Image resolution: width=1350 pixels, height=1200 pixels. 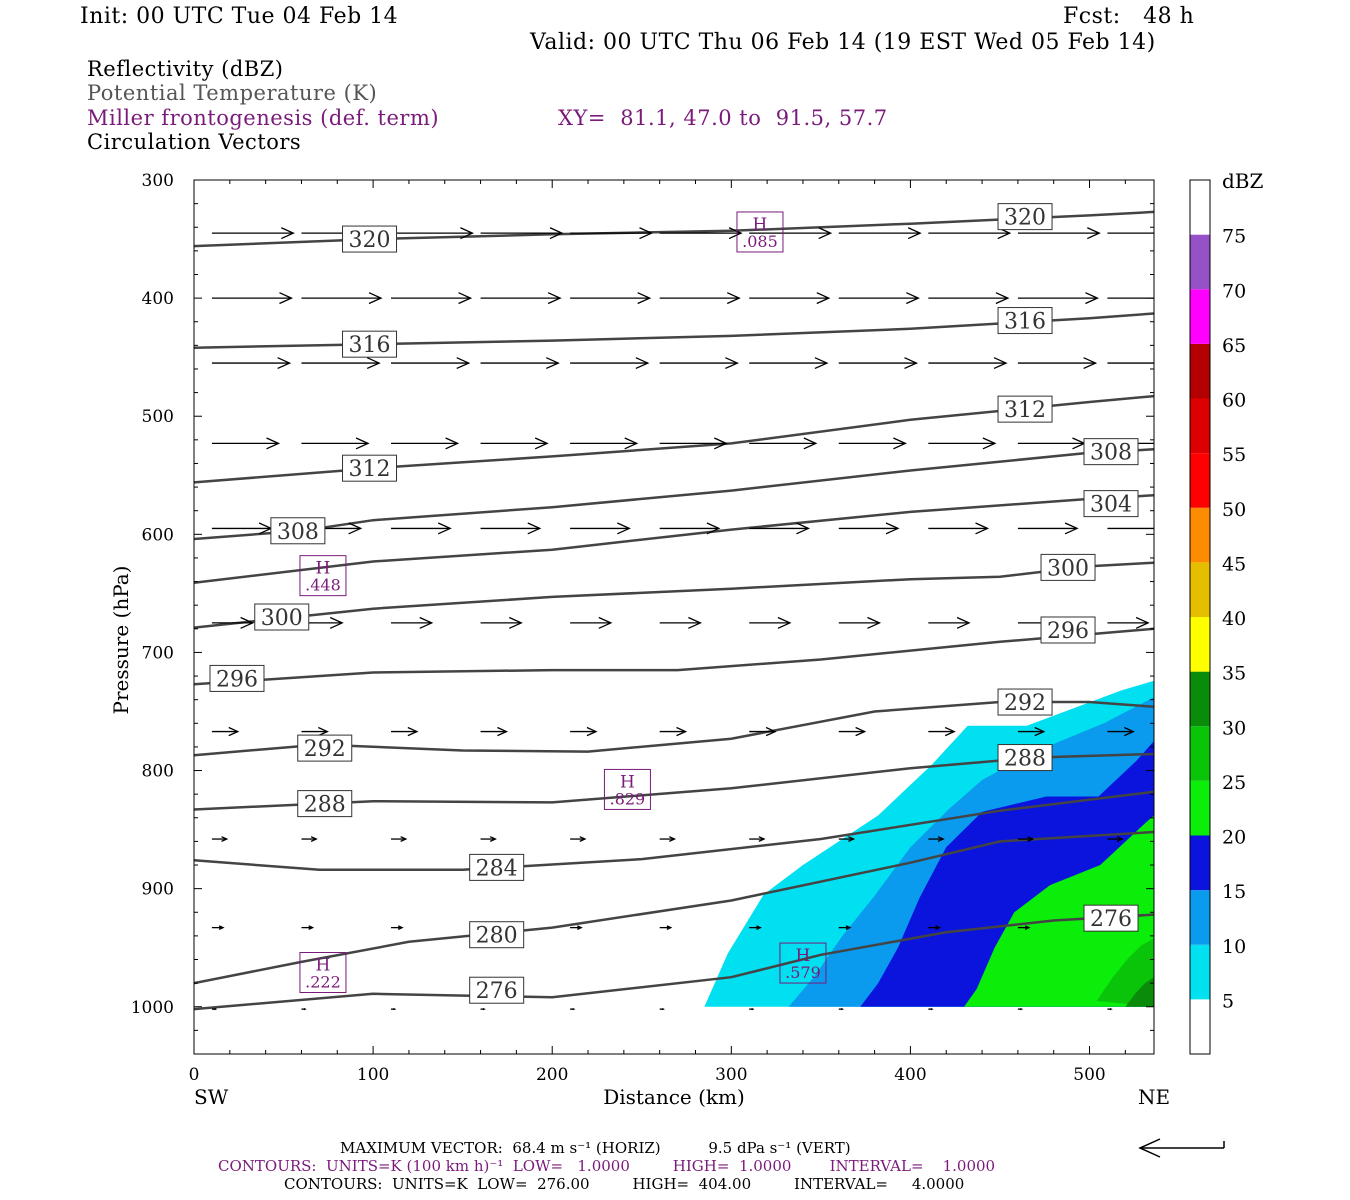 I want to click on theta-label-304: 304, so click(x=1111, y=505).